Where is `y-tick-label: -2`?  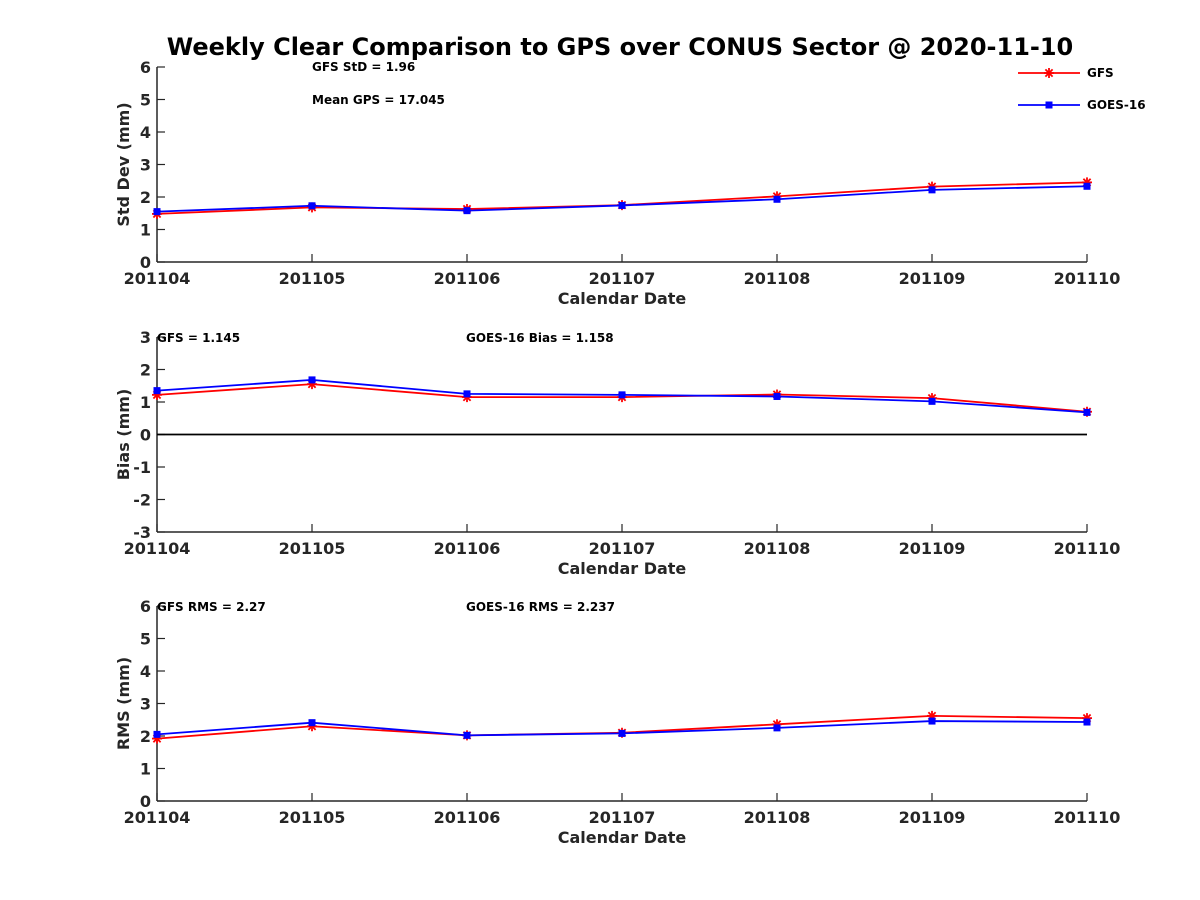 y-tick-label: -2 is located at coordinates (142, 500).